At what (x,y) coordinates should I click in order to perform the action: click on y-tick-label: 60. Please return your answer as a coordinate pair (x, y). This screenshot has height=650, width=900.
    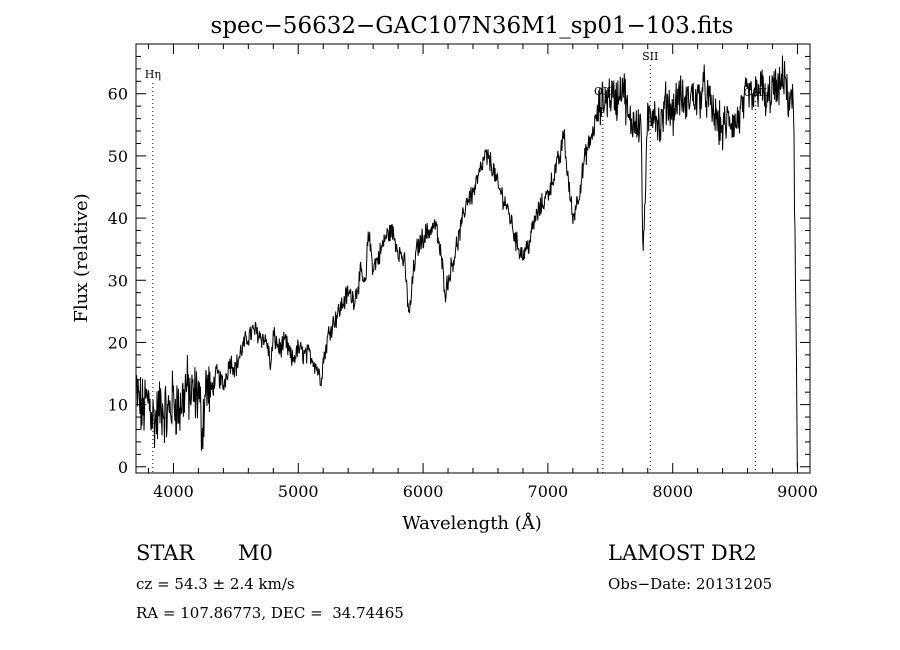
    Looking at the image, I should click on (118, 94).